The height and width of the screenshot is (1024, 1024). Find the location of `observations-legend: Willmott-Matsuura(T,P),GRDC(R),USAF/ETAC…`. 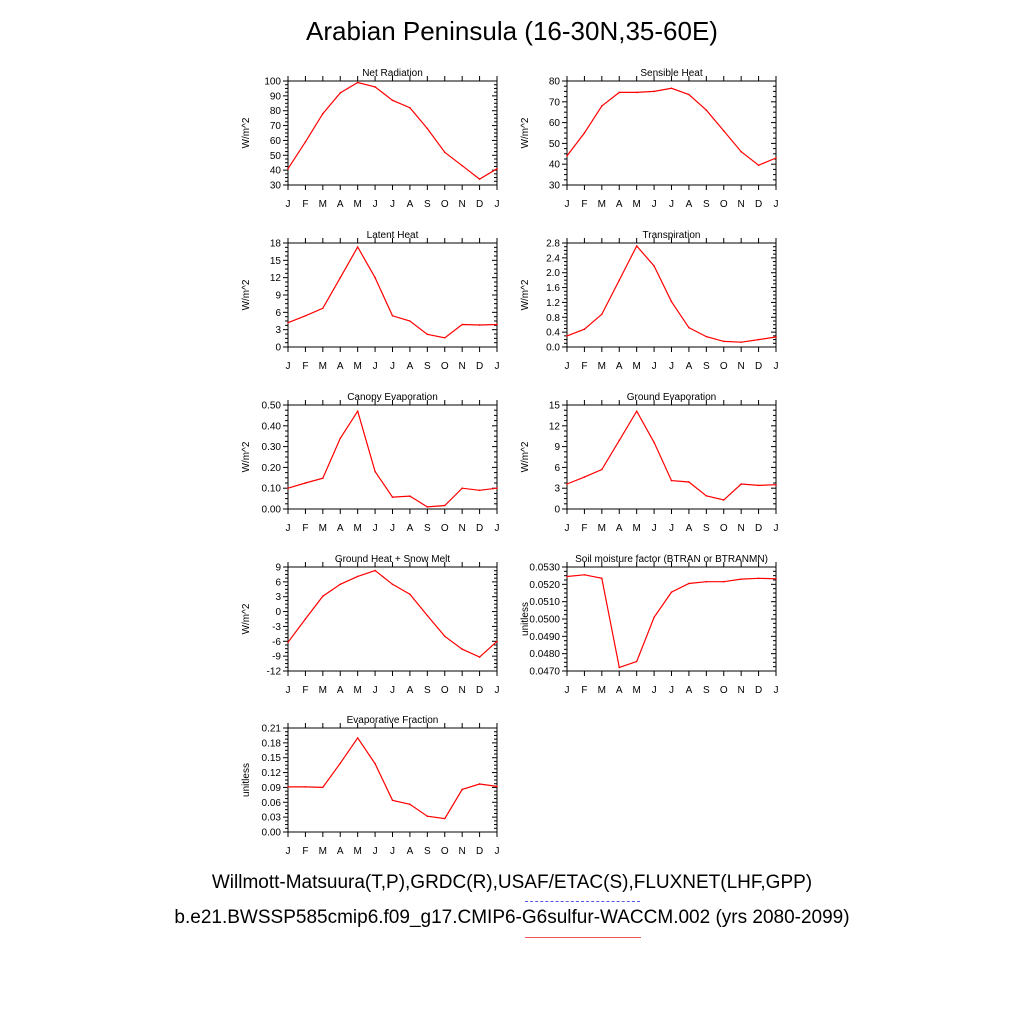

observations-legend: Willmott-Matsuura(T,P),GRDC(R),USAF/ETAC… is located at coordinates (512, 882).